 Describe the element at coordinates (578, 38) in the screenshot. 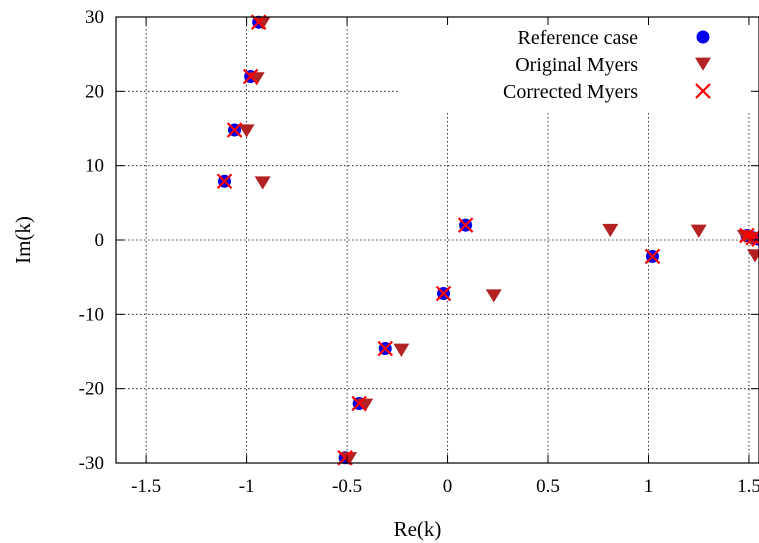

I see `legend-label: Reference case` at that location.